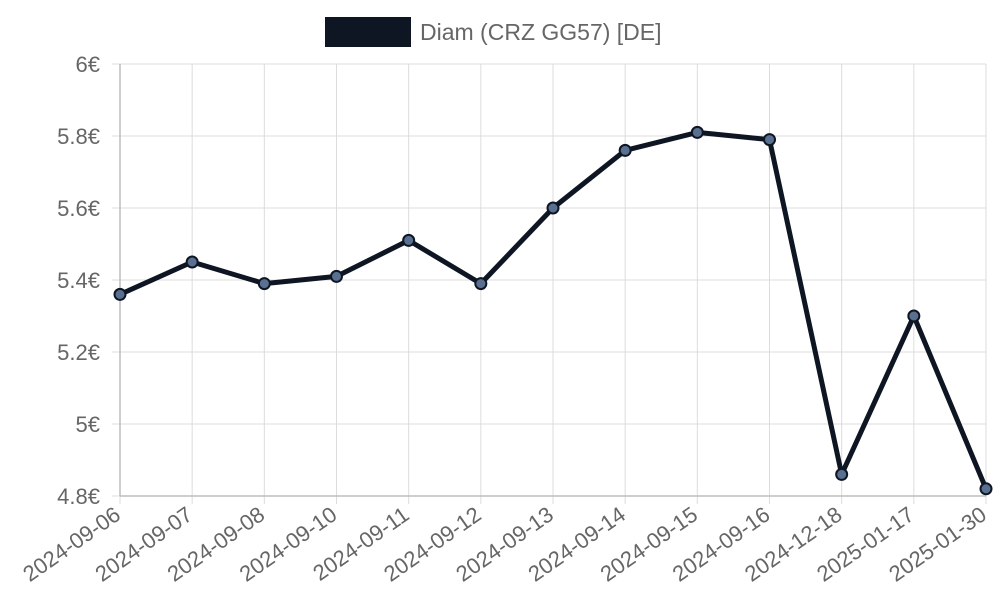  What do you see at coordinates (368, 32) in the screenshot?
I see `legend-swatch` at bounding box center [368, 32].